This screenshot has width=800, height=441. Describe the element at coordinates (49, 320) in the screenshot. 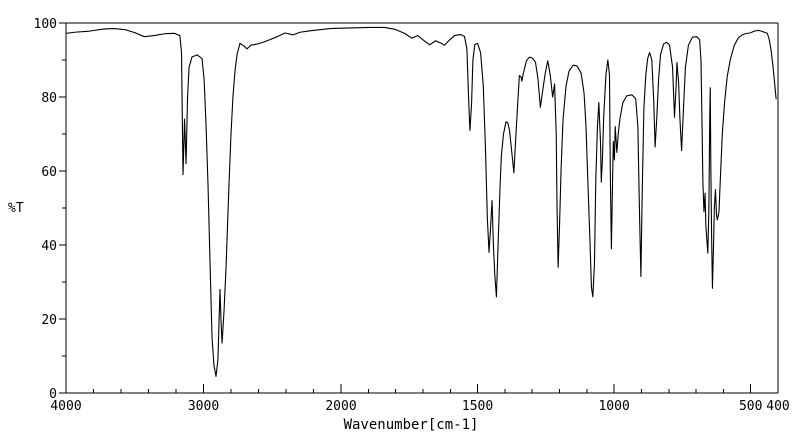

I see `y-tick-label: 20` at that location.